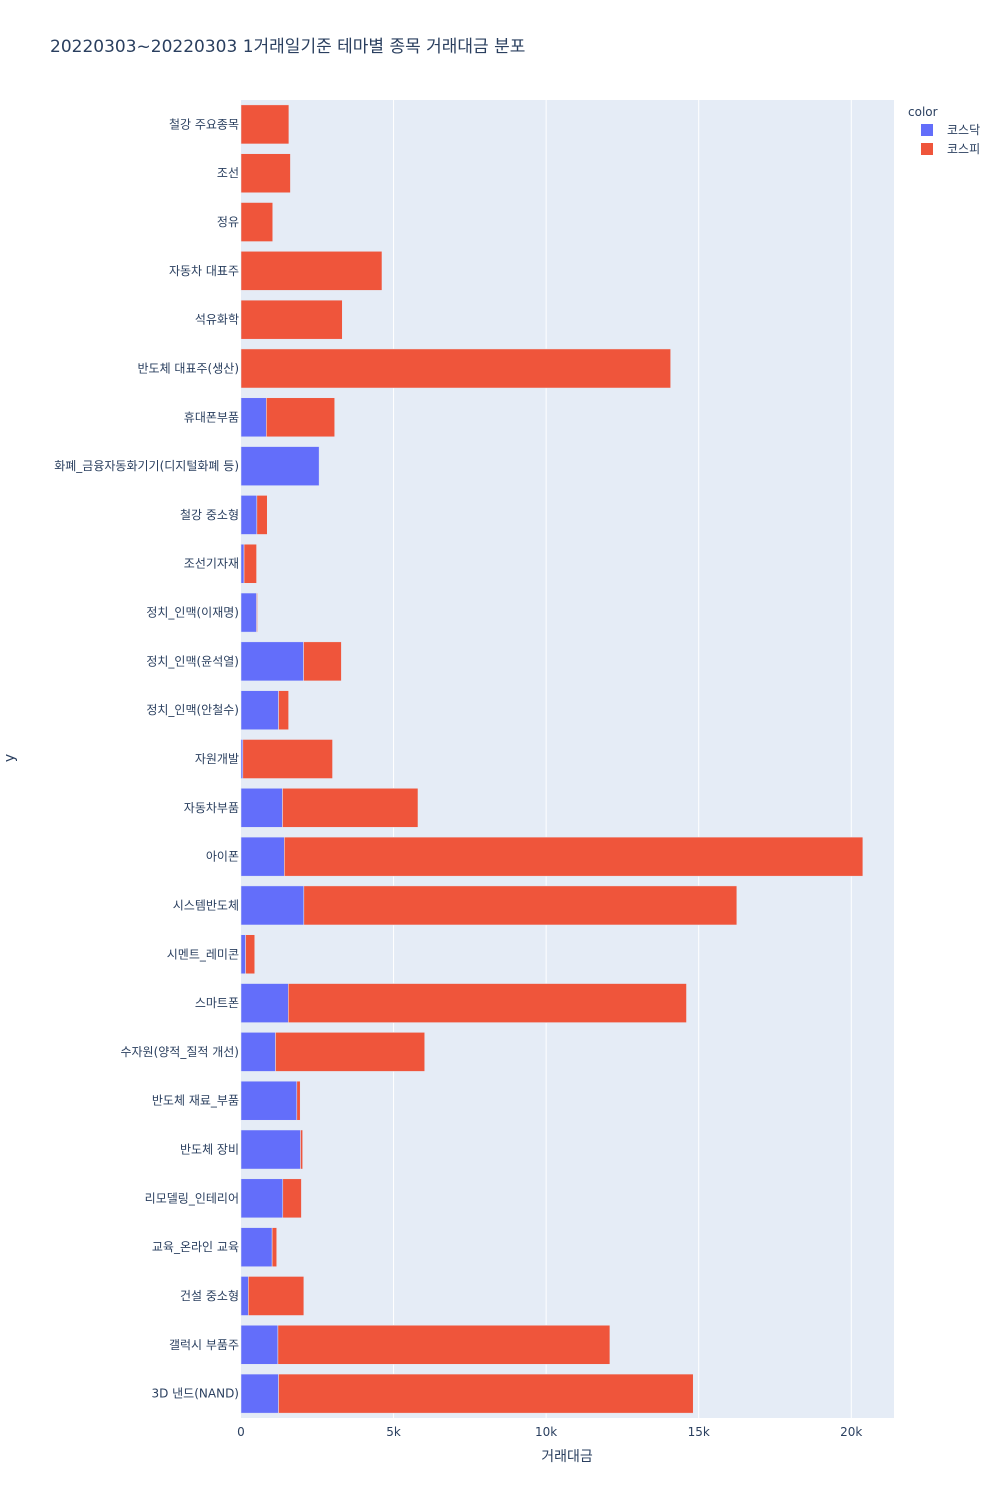 Image resolution: width=1000 pixels, height=1500 pixels. Describe the element at coordinates (195, 1101) in the screenshot. I see `y-tick-label: 반도체 재료_부품` at that location.